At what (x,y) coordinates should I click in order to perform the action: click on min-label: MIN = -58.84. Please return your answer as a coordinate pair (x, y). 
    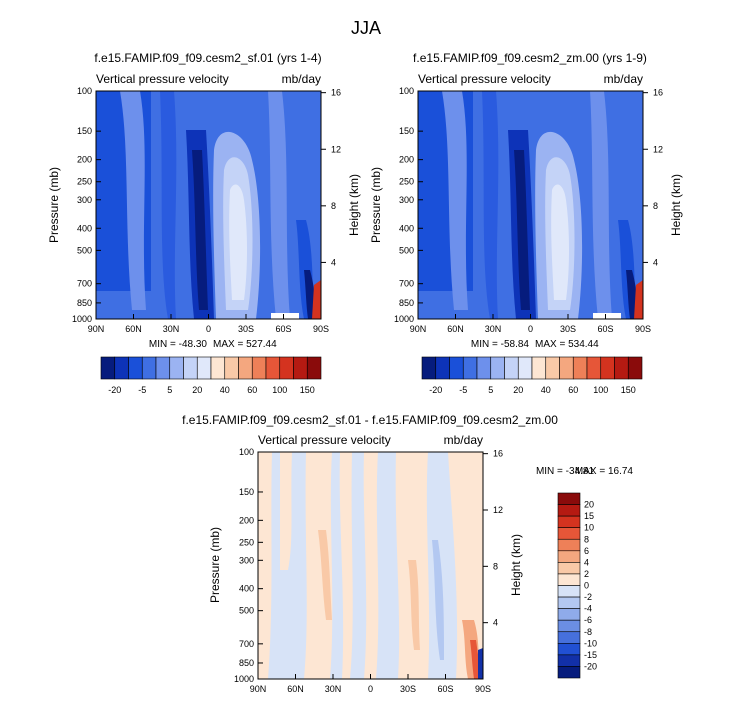
    Looking at the image, I should click on (500, 344).